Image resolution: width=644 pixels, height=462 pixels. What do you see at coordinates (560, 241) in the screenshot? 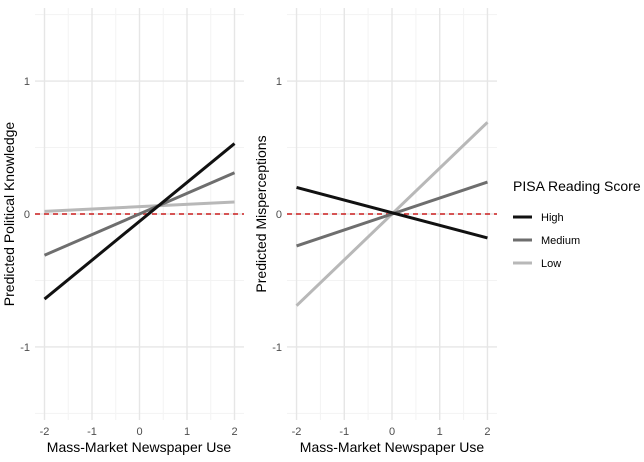
I see `legend-label-medium: Medium` at bounding box center [560, 241].